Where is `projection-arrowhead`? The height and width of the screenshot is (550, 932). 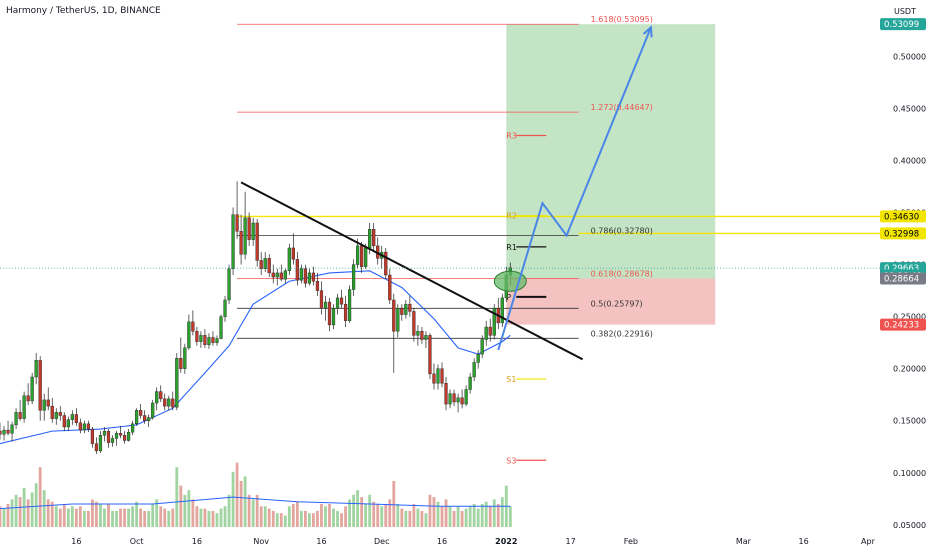 projection-arrowhead is located at coordinates (647, 31).